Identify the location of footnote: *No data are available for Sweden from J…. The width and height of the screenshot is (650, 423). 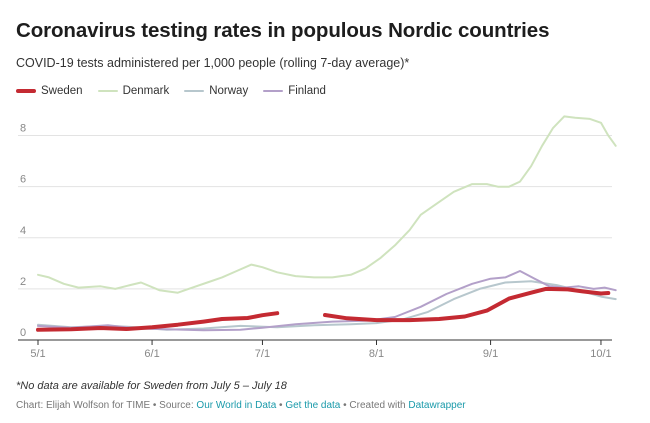
(151, 386).